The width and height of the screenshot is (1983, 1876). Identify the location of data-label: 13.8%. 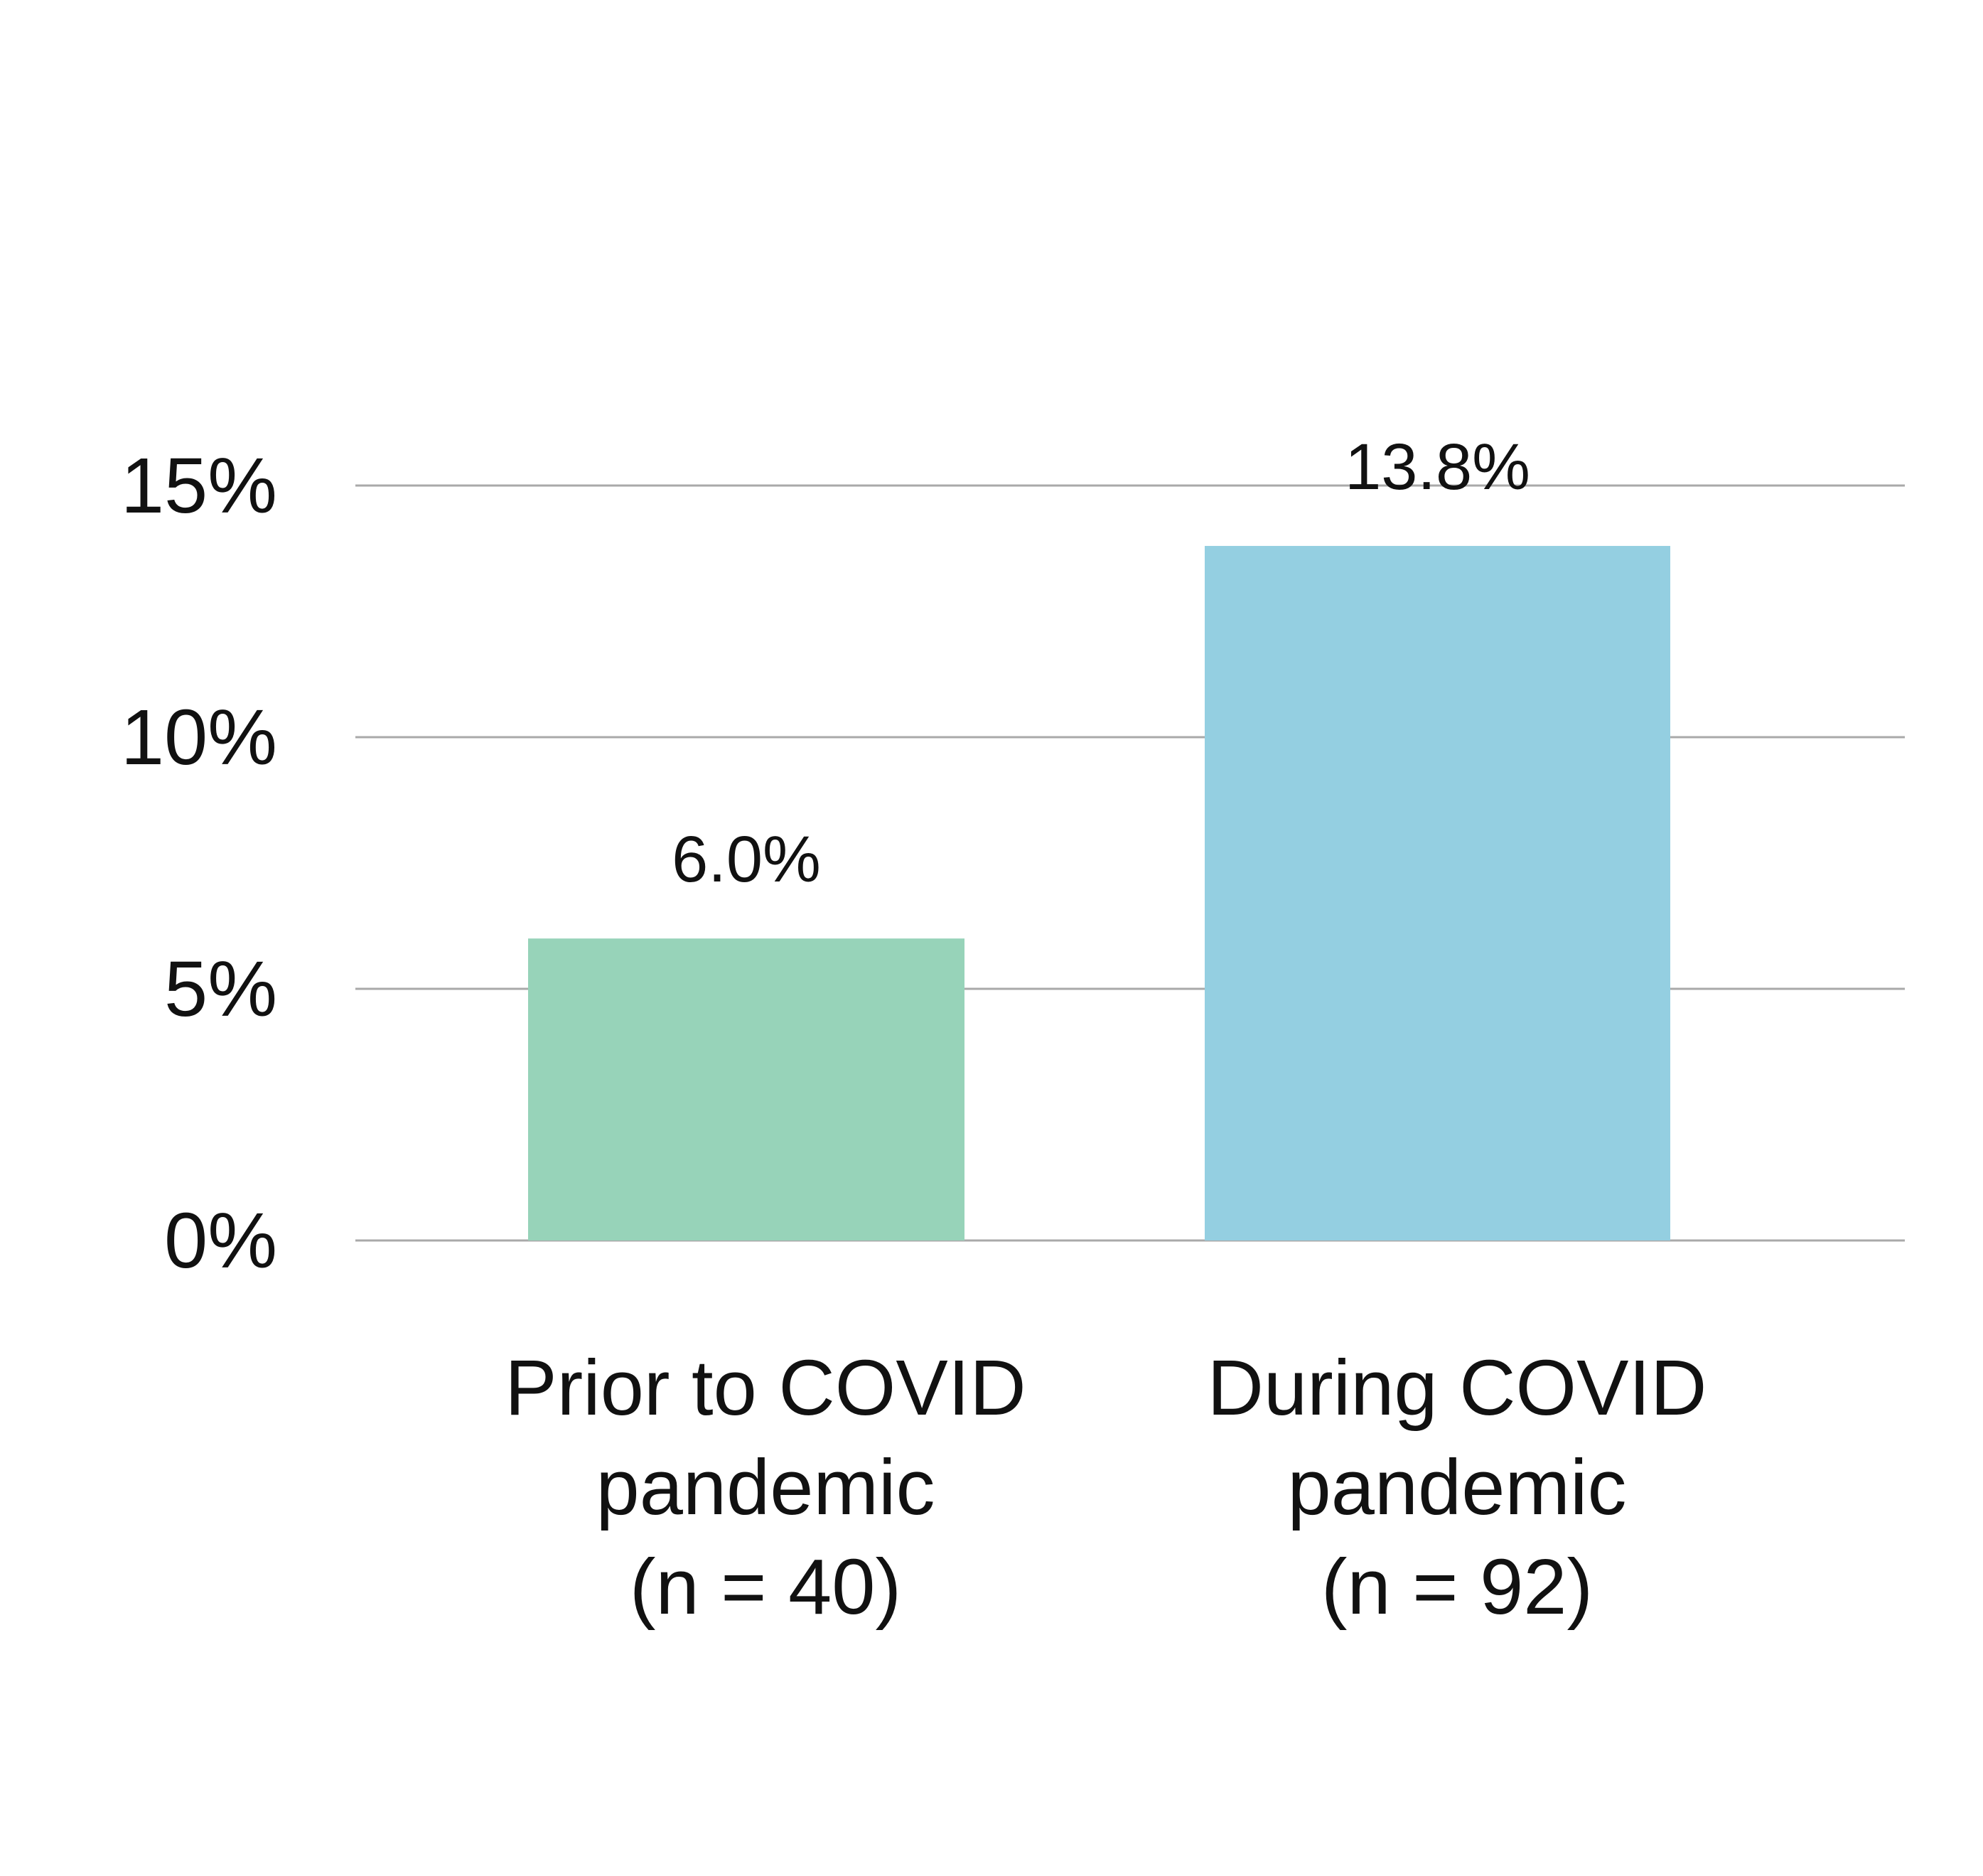
(1437, 467).